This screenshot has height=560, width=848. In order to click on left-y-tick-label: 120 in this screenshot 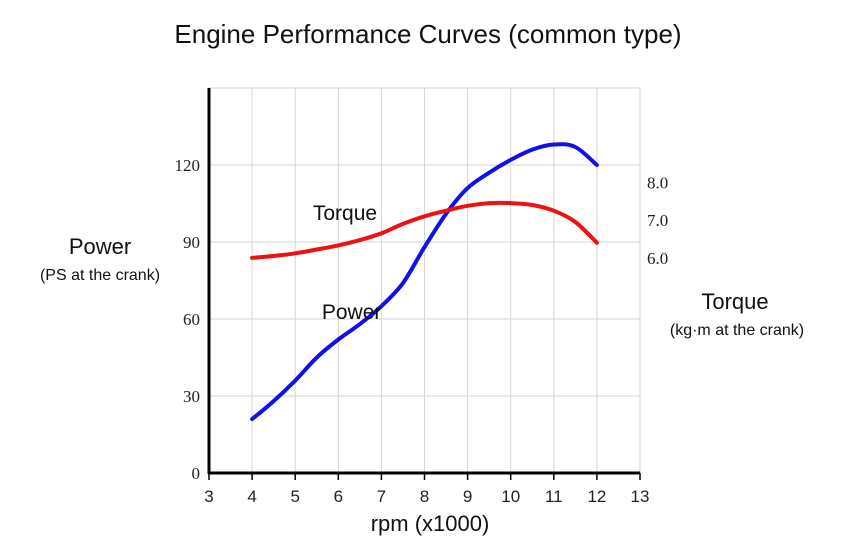, I will do `click(188, 165)`.